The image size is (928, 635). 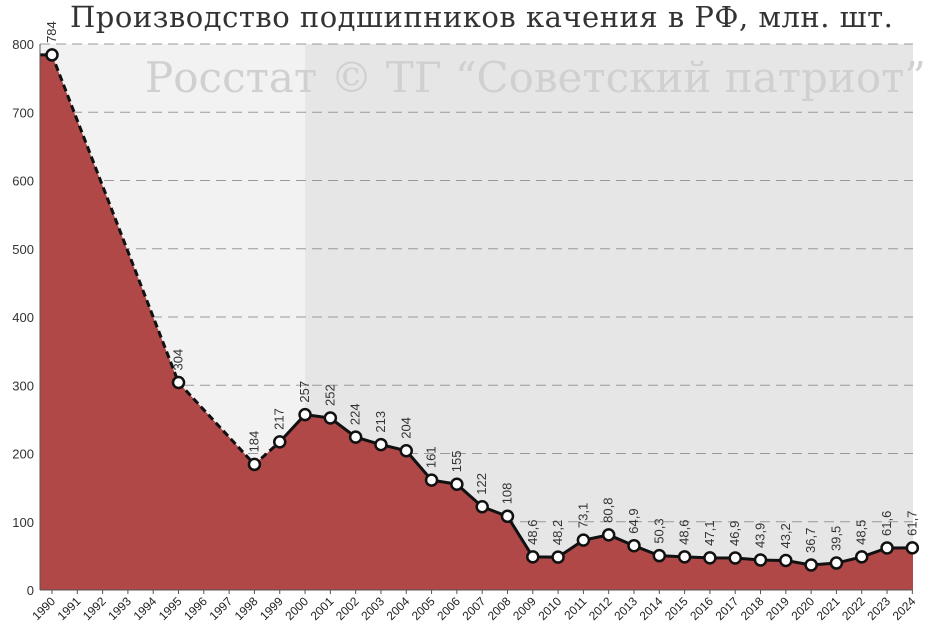 I want to click on x-tick-label: 2001, so click(x=322, y=608).